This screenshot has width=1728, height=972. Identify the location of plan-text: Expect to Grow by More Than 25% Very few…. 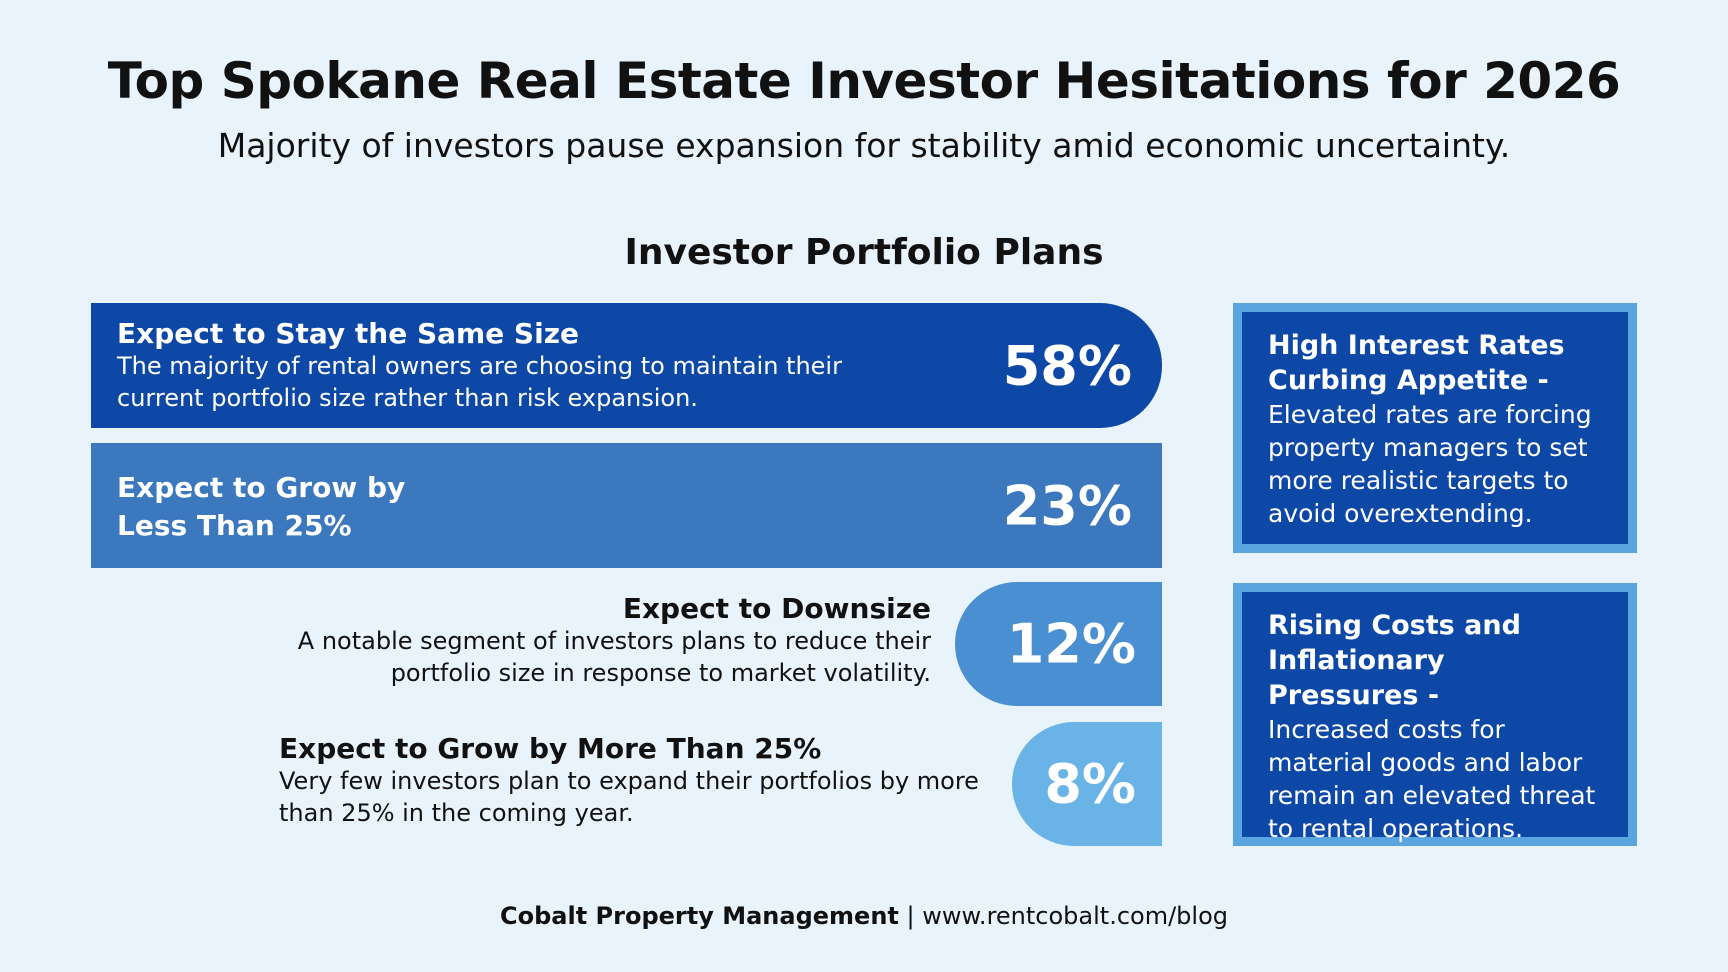
(634, 780).